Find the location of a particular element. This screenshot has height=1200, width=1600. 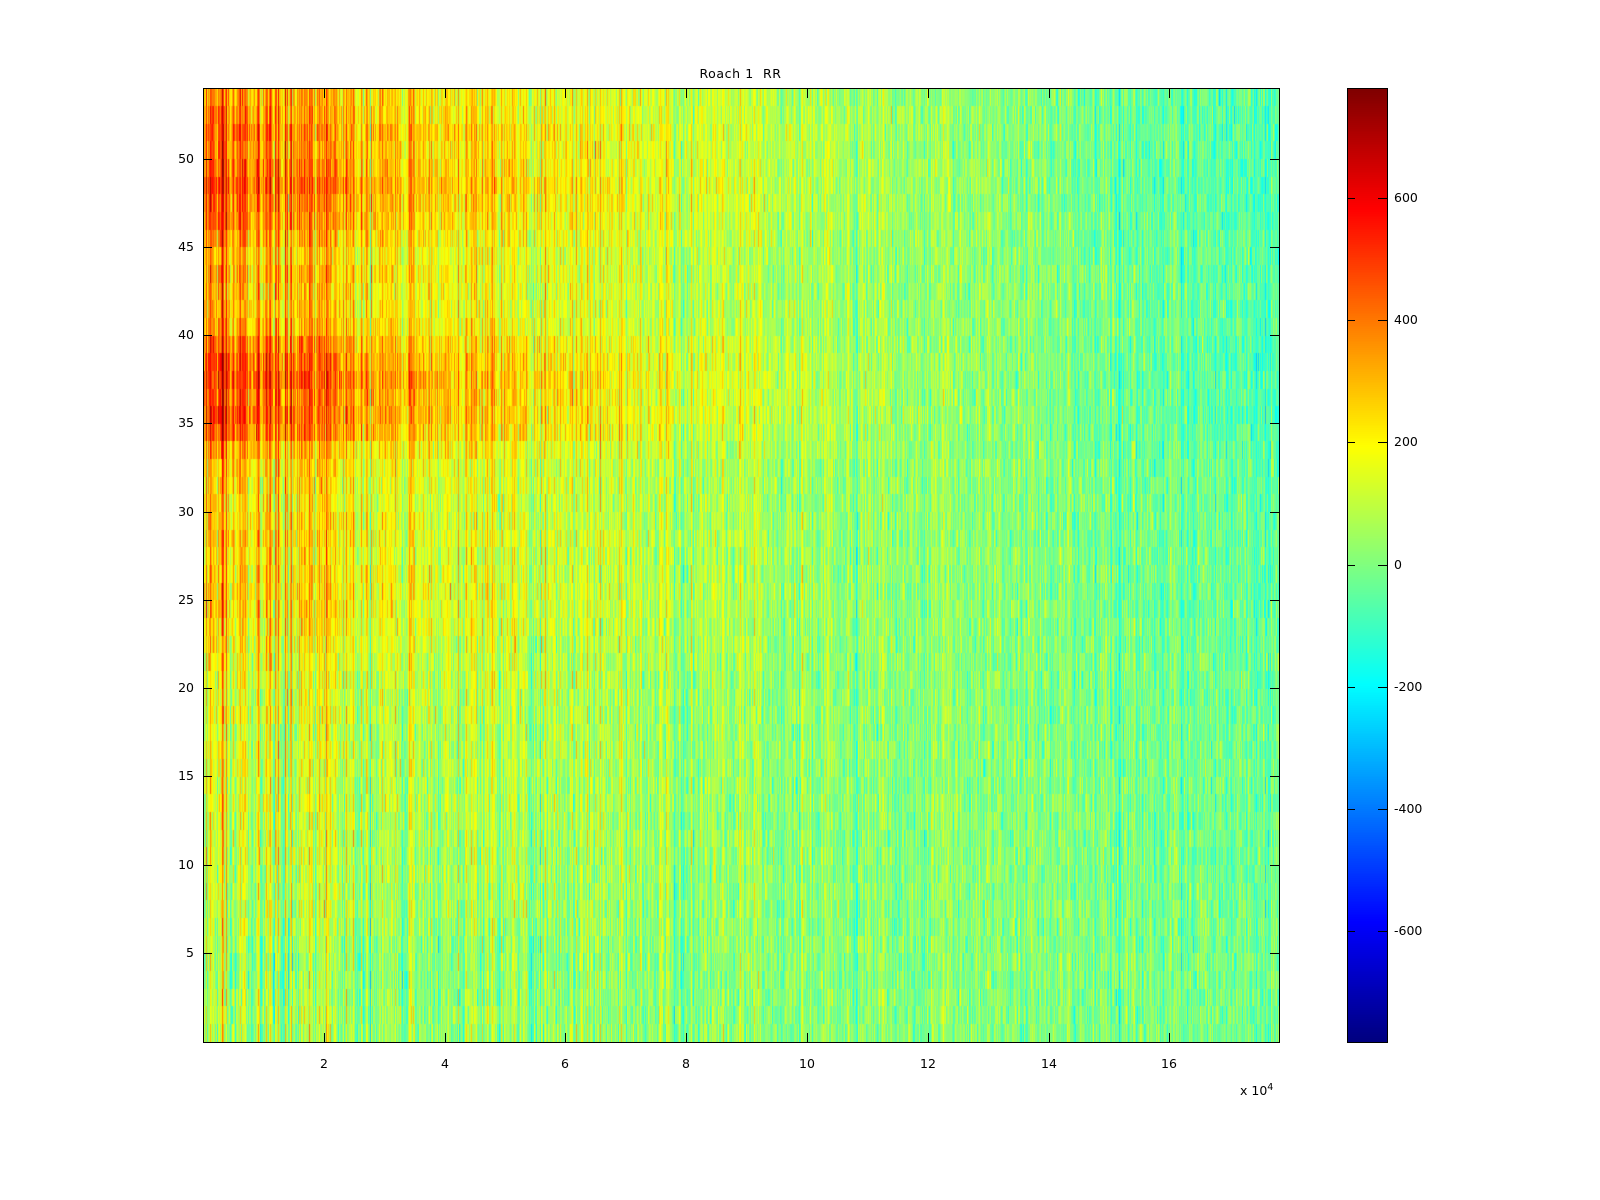

y-tick-label: 45 is located at coordinates (186, 246).